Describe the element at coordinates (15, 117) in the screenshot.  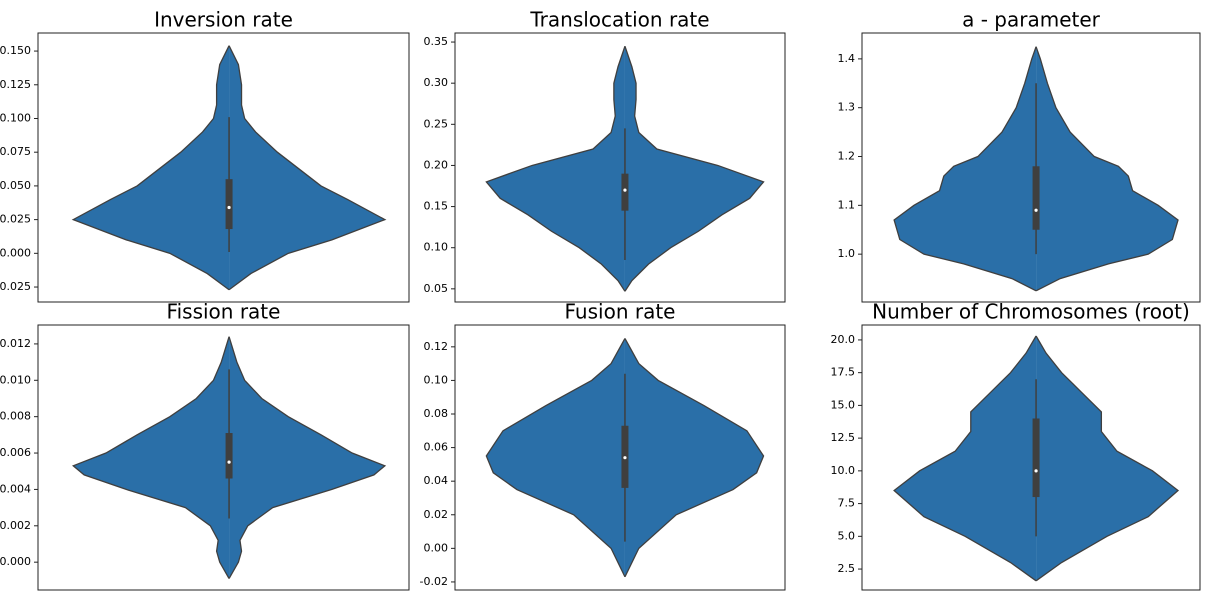
I see `y-tick-label: 0.100` at that location.